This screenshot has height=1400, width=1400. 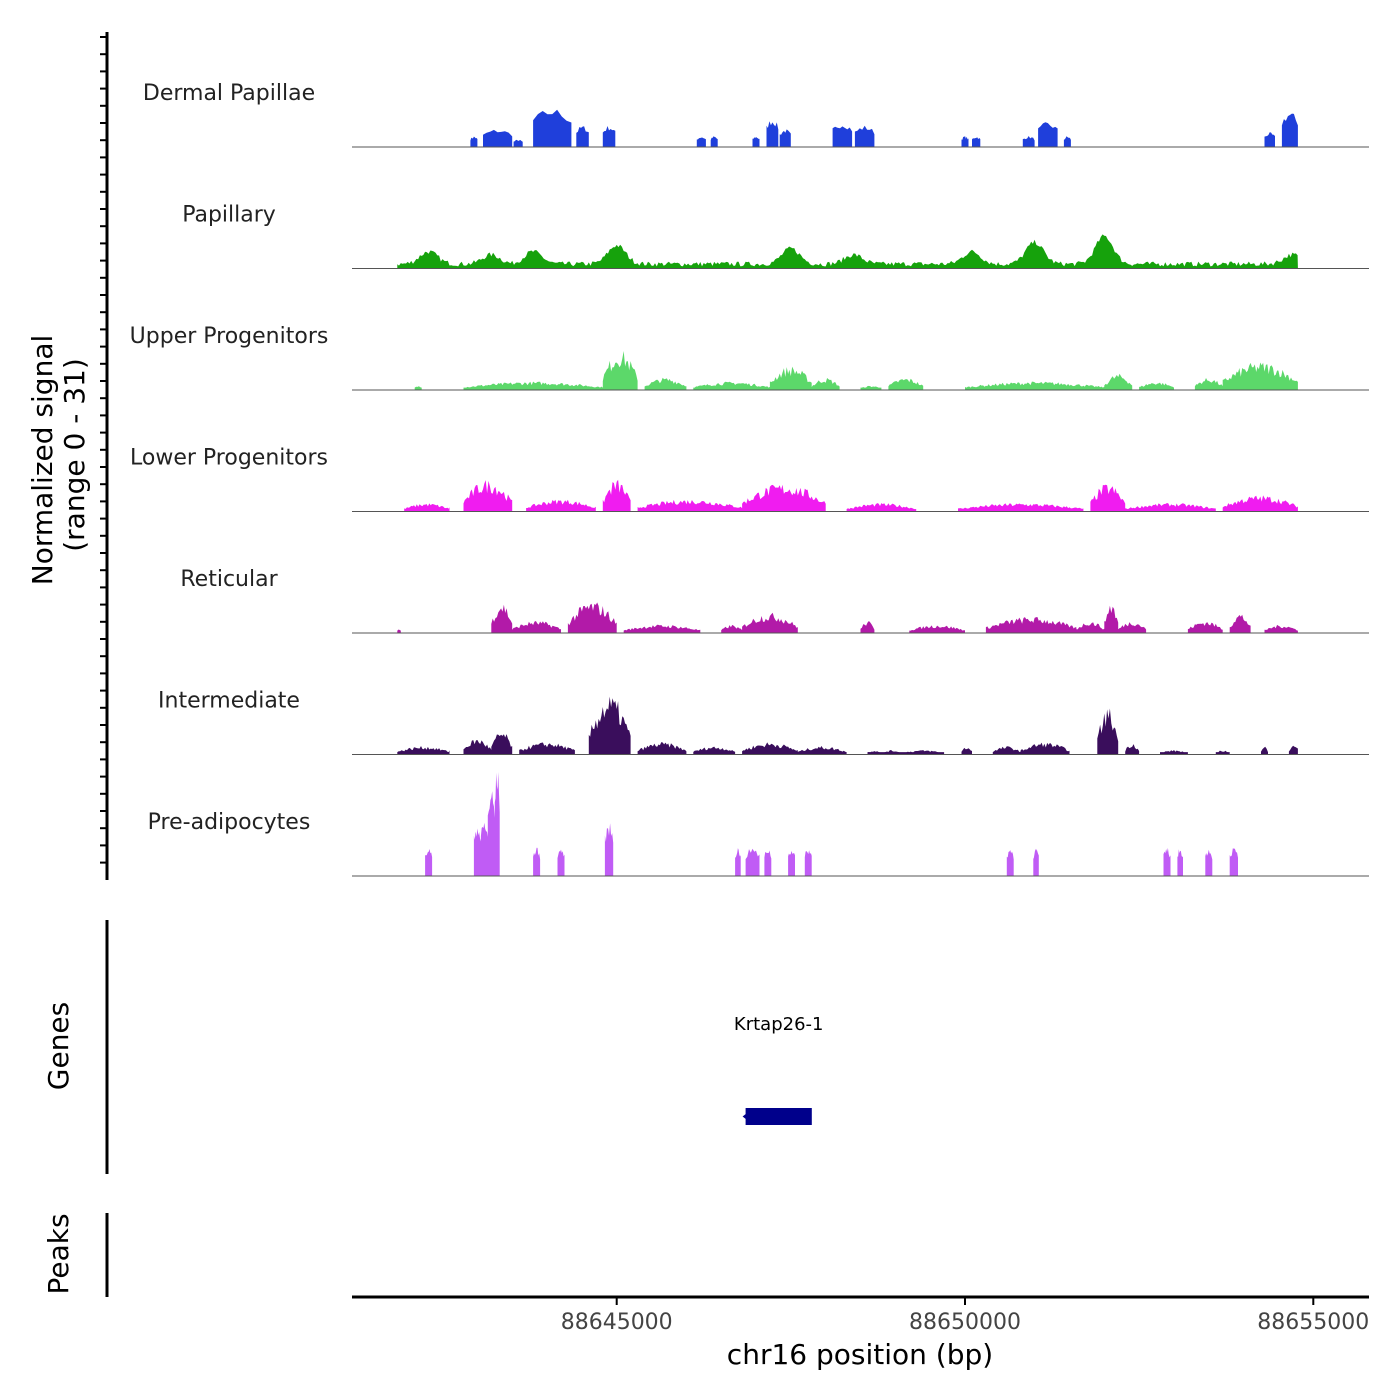 I want to click on track-lower-progenitors: Lower Progenitors, so click(x=749, y=479).